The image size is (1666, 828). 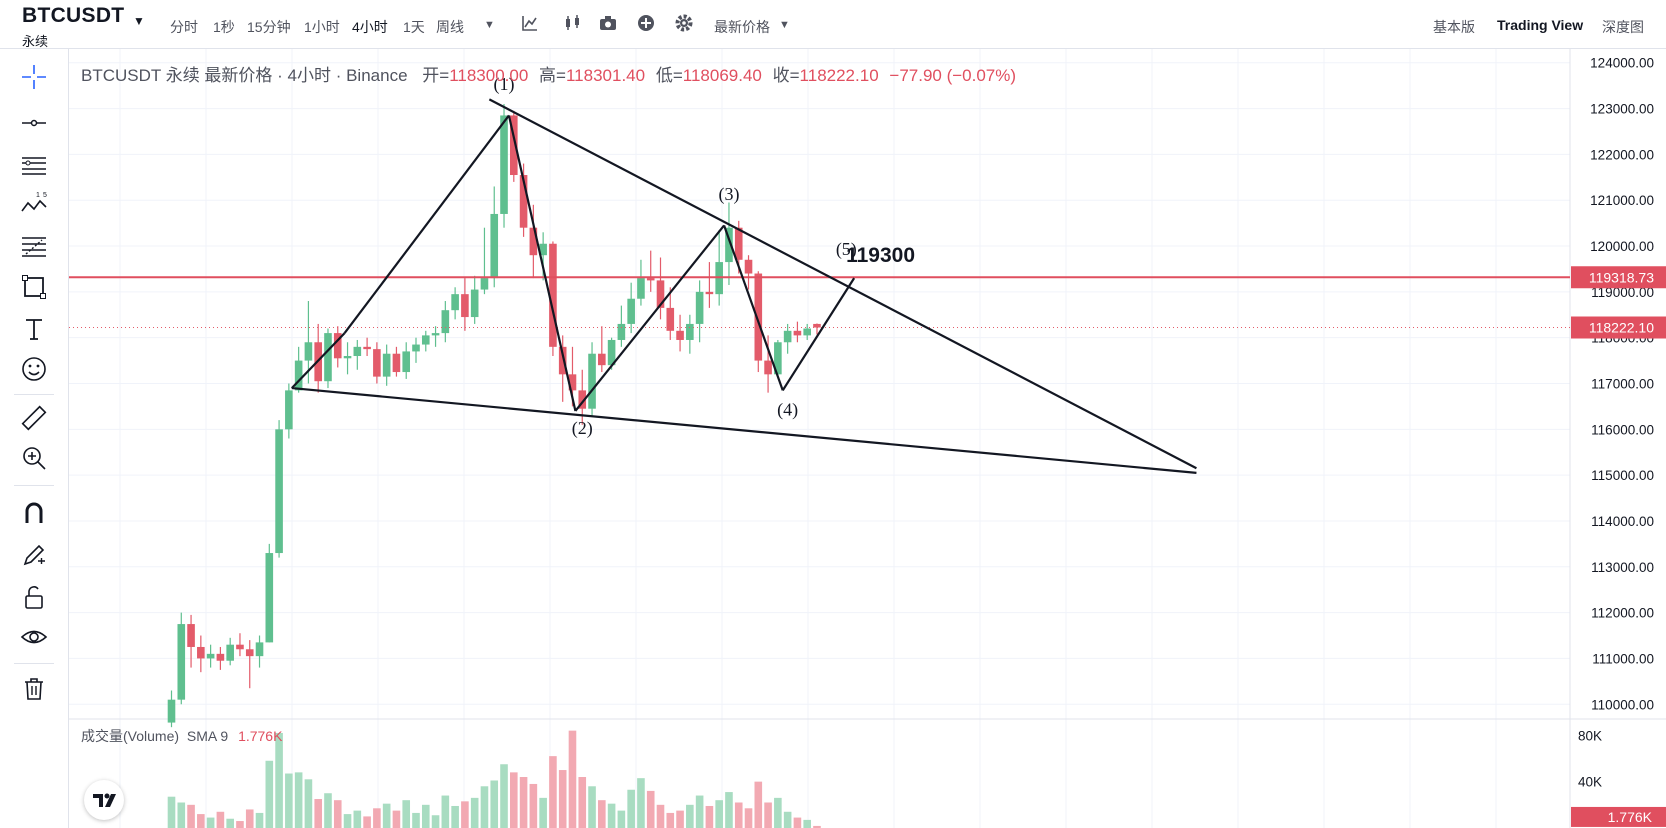 I want to click on volume-sma: SMA 9, so click(x=207, y=736).